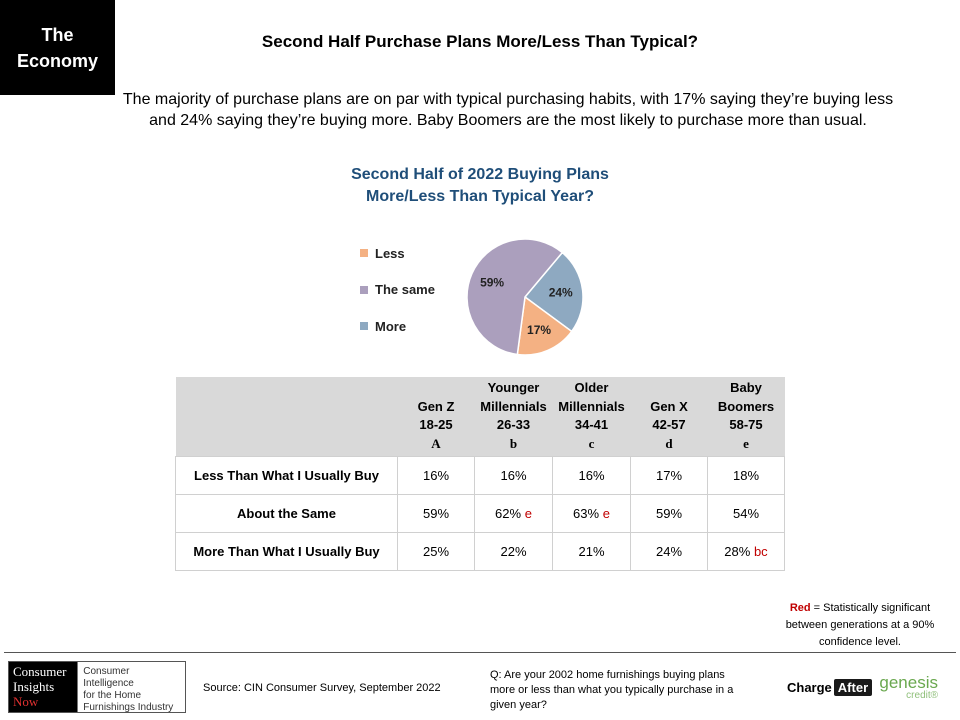 The image size is (960, 720). Describe the element at coordinates (128, 707) in the screenshot. I see `logo-tagline-line: Furnishings Industry` at that location.